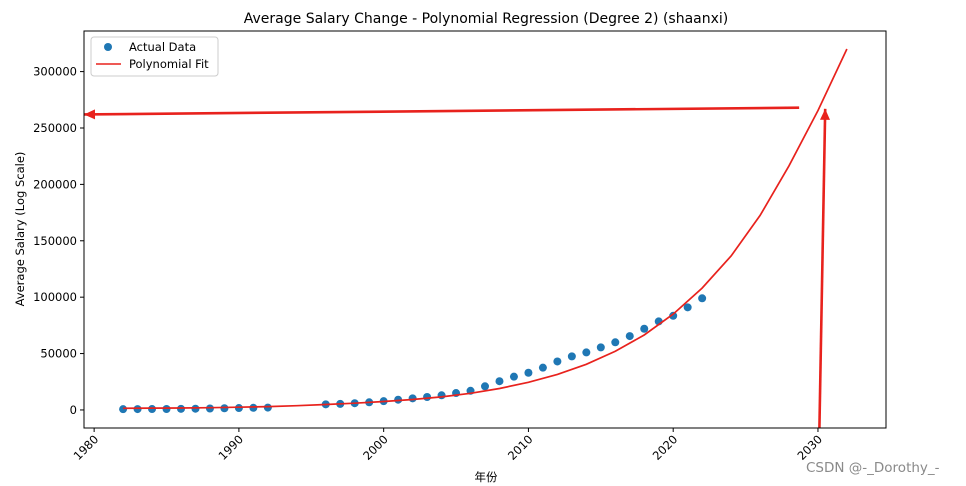  Describe the element at coordinates (20, 229) in the screenshot. I see `y-axis-label: Average Salary (Log Scale)` at that location.